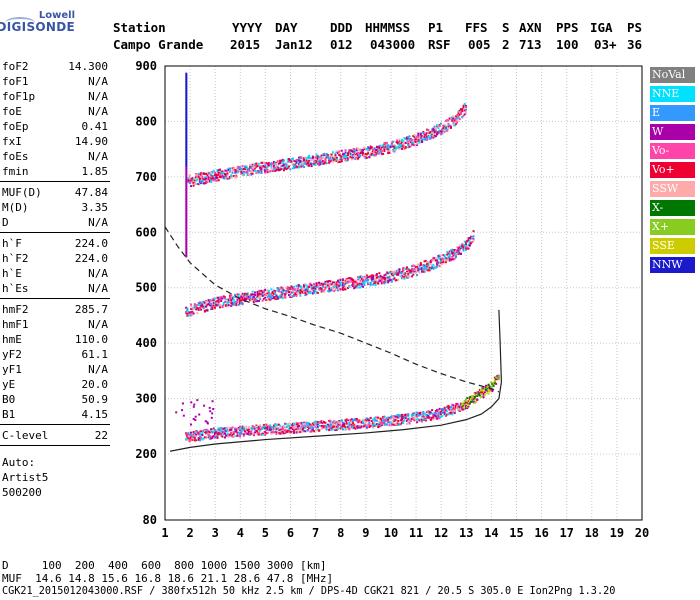 The height and width of the screenshot is (600, 700). I want to click on param-row: h`Es N/A, so click(55, 288).